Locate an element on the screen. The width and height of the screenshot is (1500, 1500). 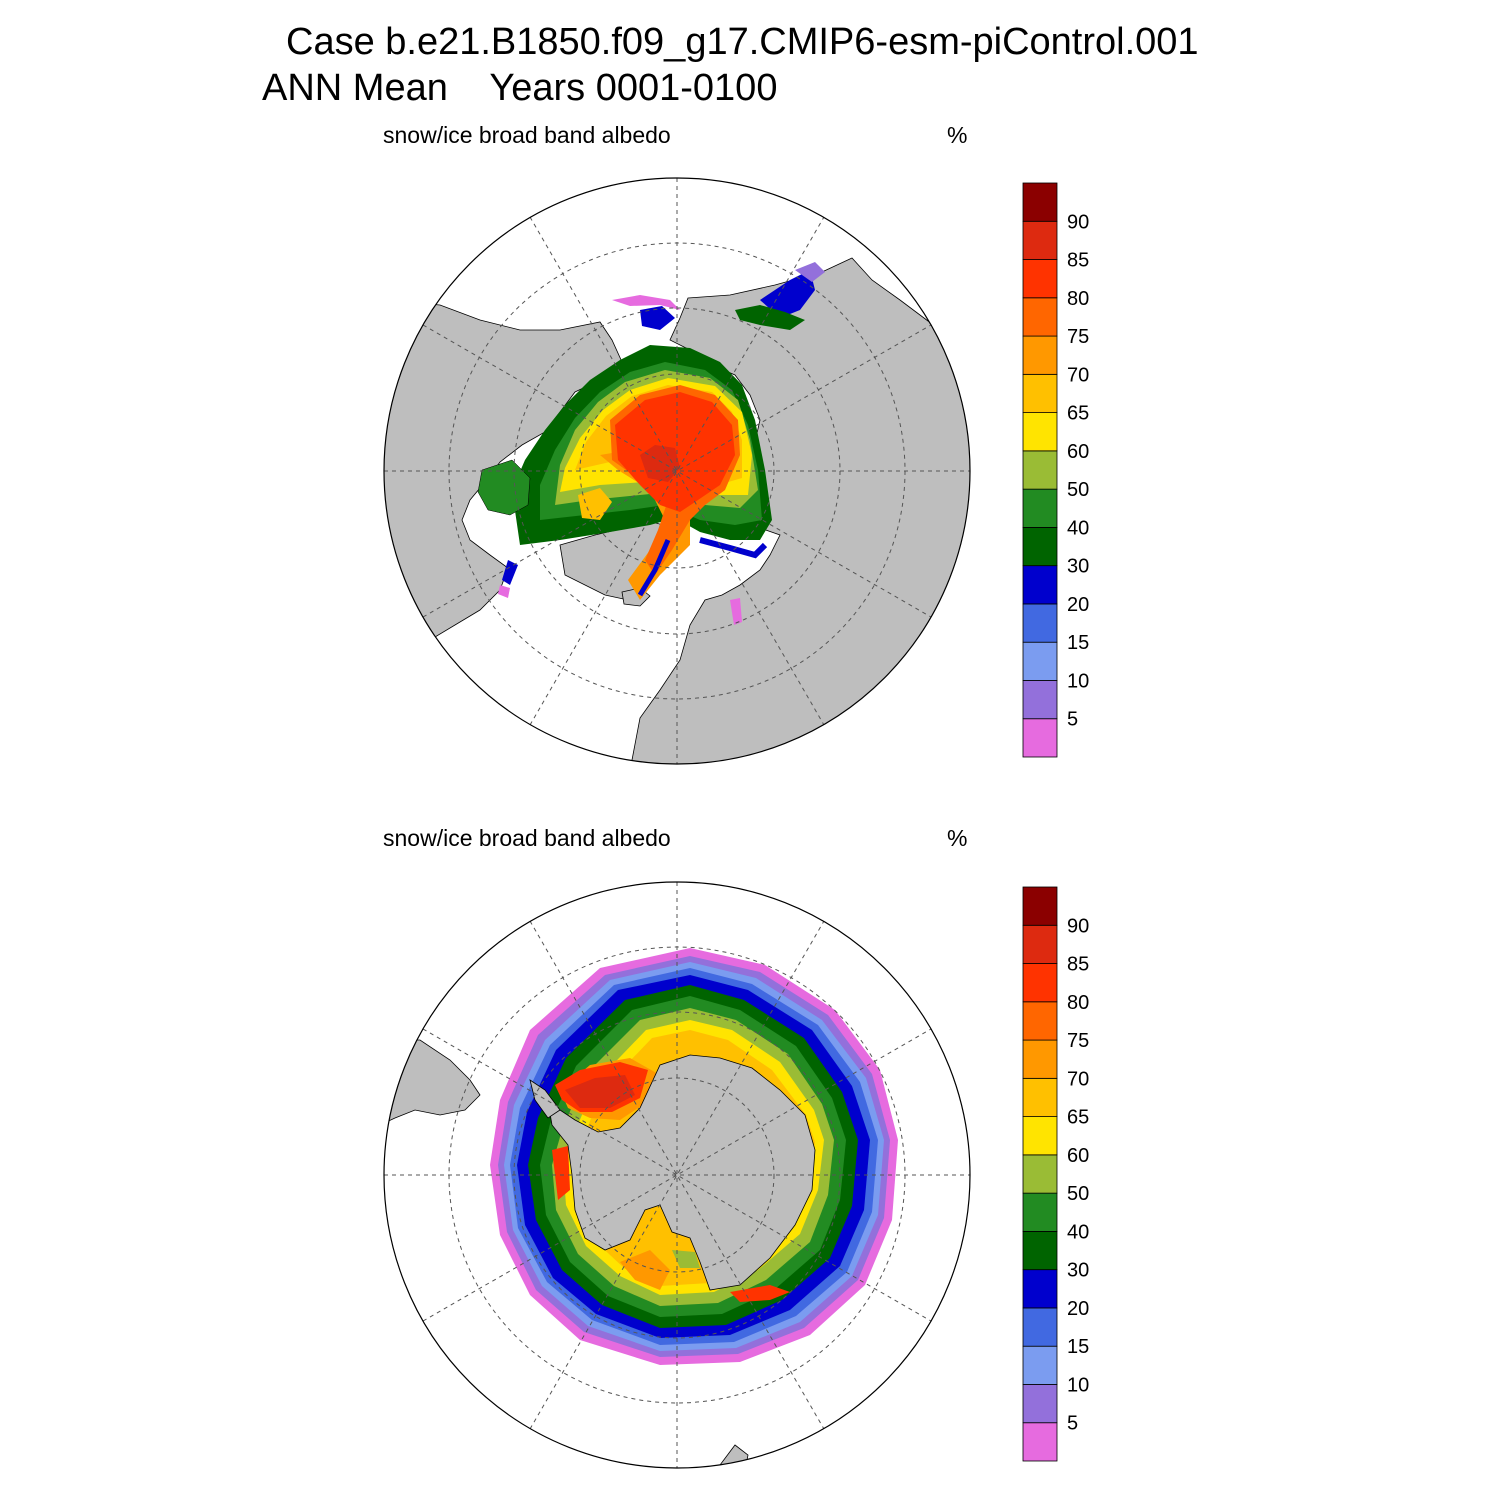
north-ice-okhotsk-fringe is located at coordinates (810, 272).